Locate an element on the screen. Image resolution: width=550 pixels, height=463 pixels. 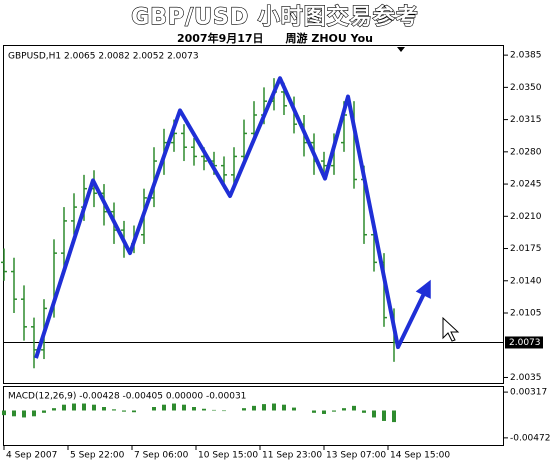
chart-subtitle: 2007年9月17日 周游 ZHOU You is located at coordinates (275, 38).